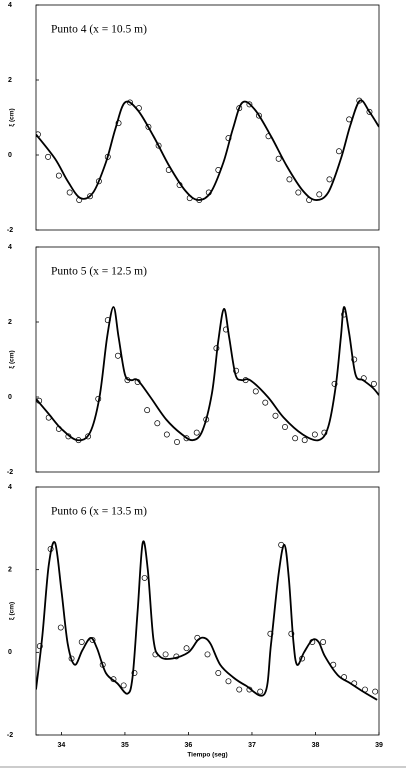  I want to click on x-tick-label: 34, so click(62, 745).